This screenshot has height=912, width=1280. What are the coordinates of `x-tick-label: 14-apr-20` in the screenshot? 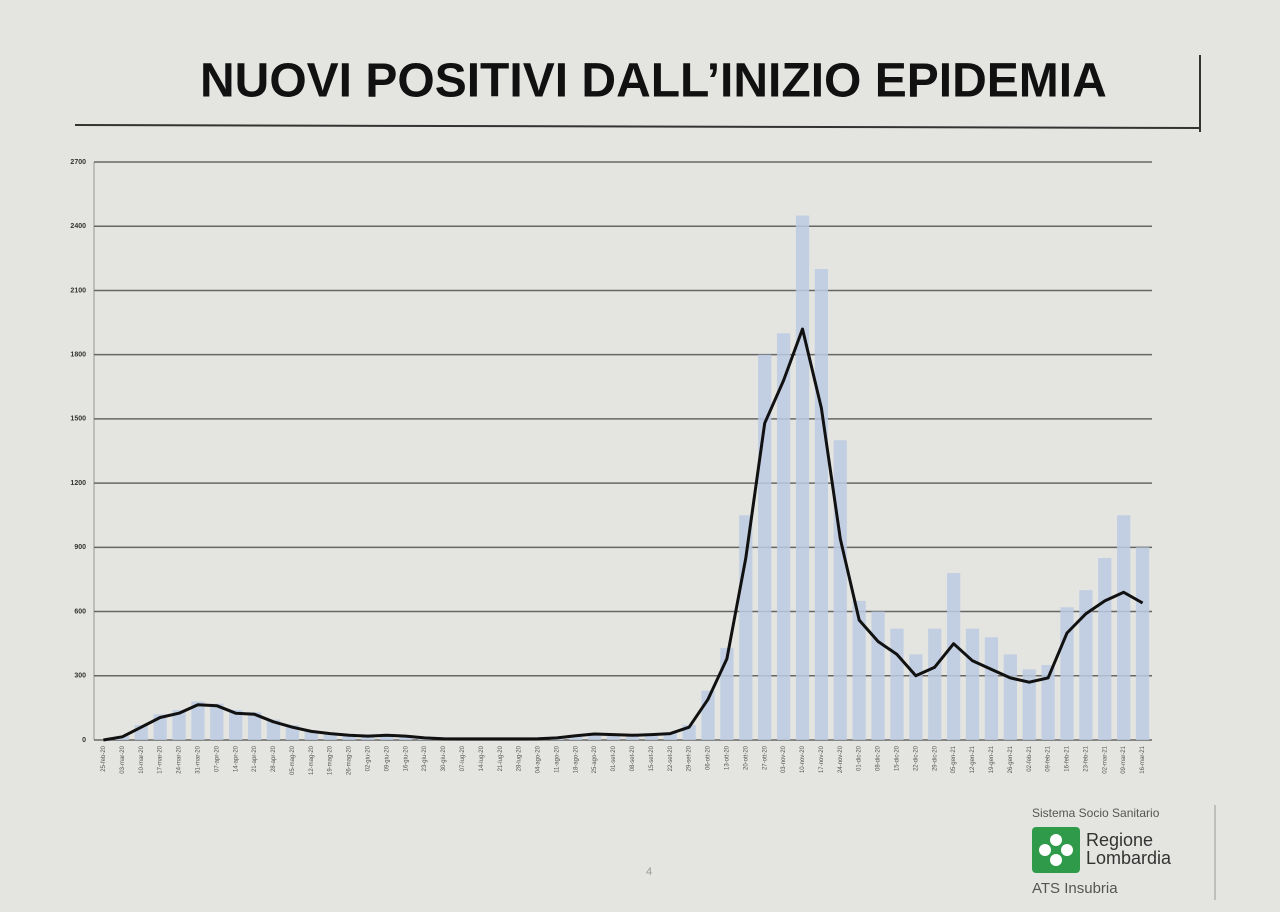 It's located at (236, 758).